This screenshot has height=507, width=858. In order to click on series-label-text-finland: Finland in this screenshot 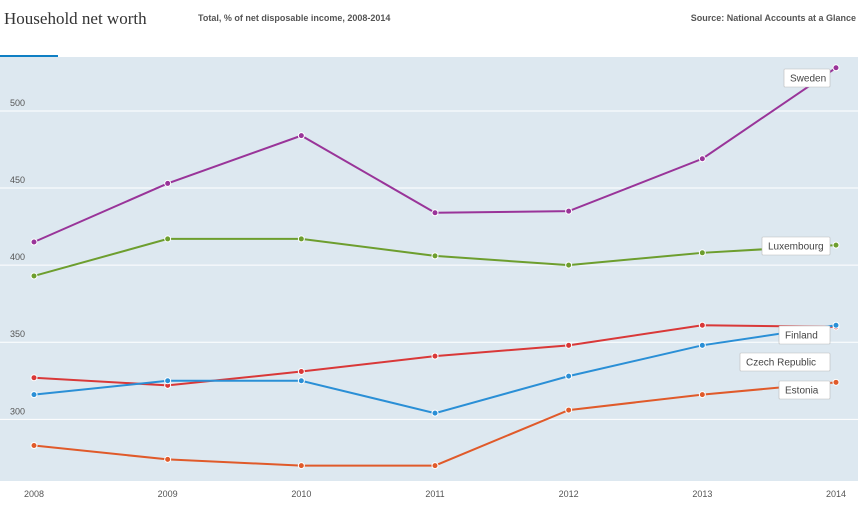, I will do `click(801, 336)`.